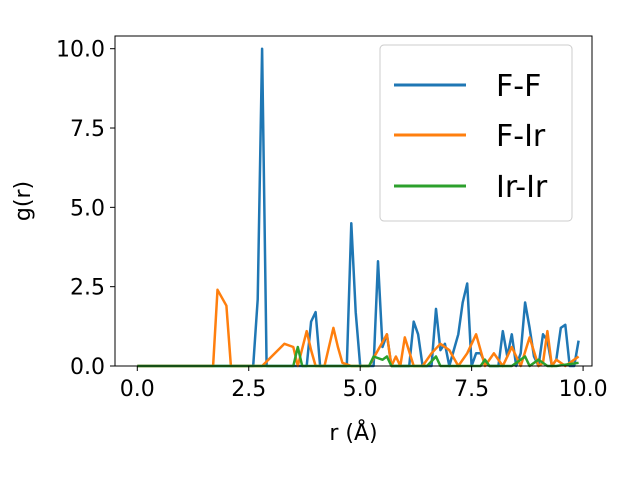  What do you see at coordinates (248, 389) in the screenshot?
I see `x-tick-label: 2.5` at bounding box center [248, 389].